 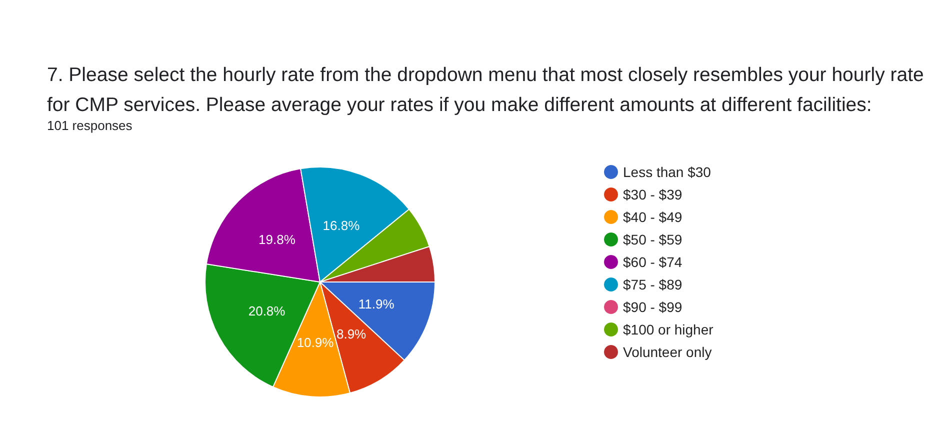 I want to click on legend-label: $40 - $49, so click(x=652, y=217).